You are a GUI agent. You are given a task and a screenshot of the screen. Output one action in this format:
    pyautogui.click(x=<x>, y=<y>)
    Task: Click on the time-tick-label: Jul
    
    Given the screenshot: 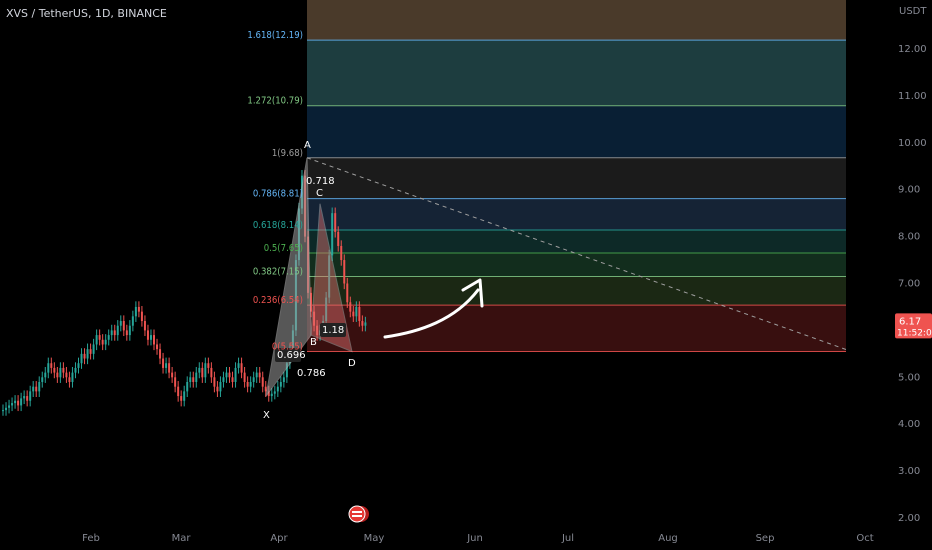 What is the action you would take?
    pyautogui.click(x=567, y=538)
    